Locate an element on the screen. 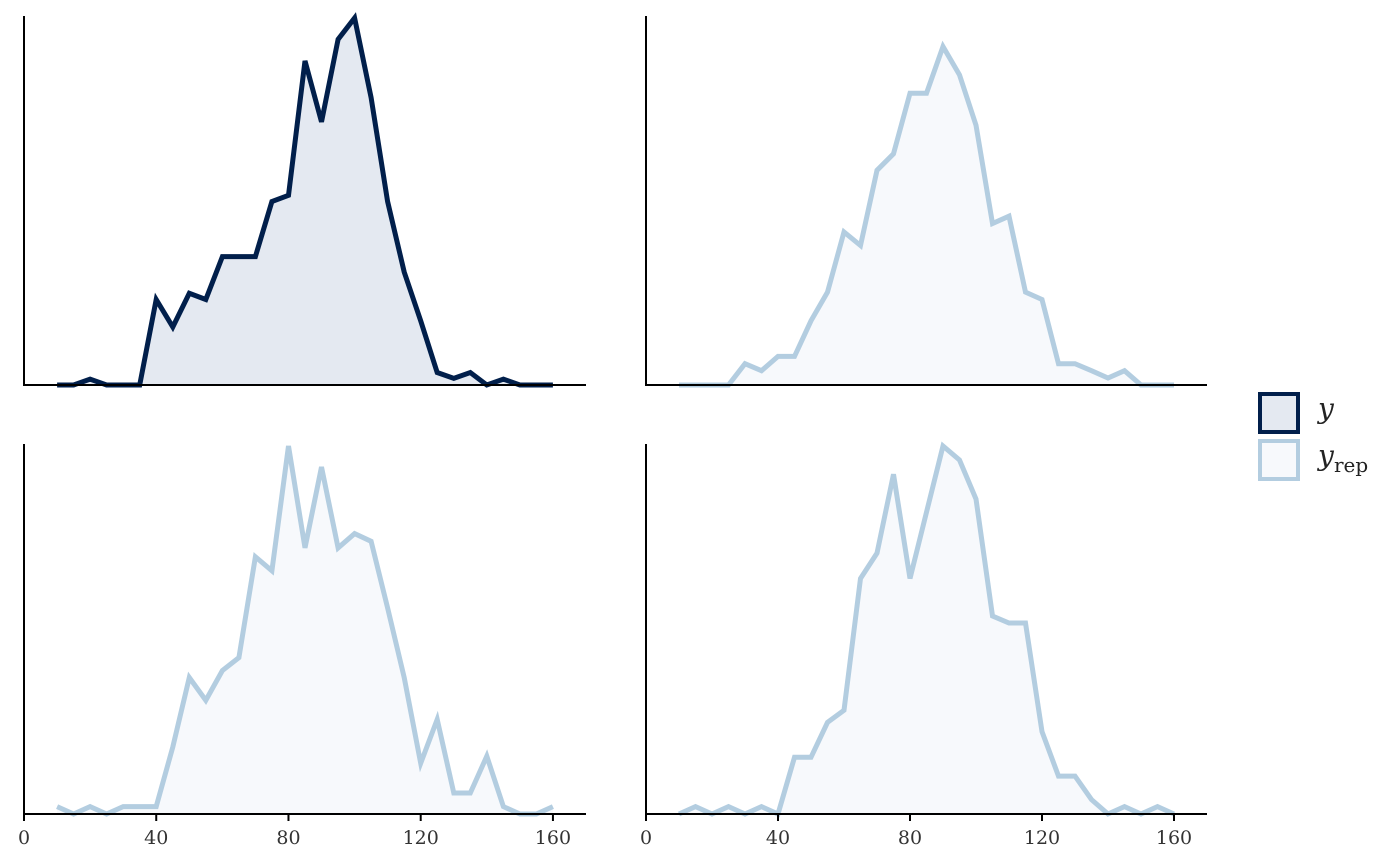 This screenshot has width=1400, height=866. legend: y y rep is located at coordinates (1313, 436).